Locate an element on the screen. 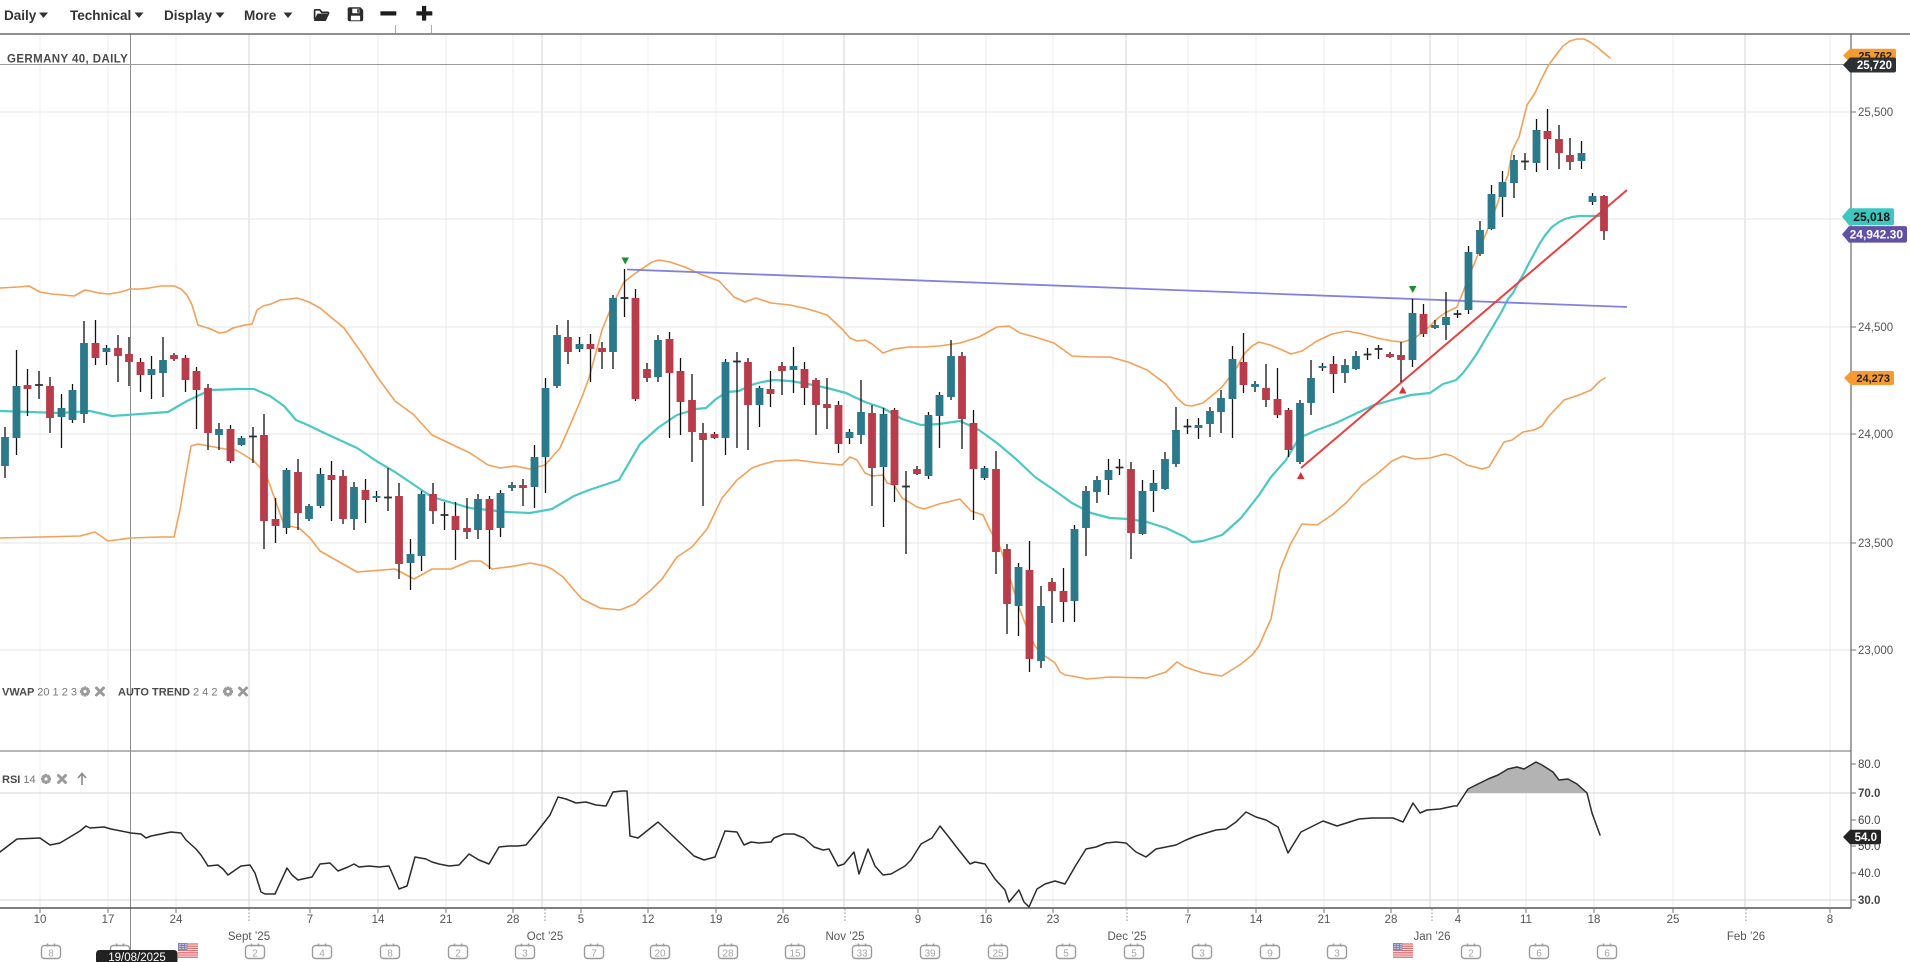 The image size is (1910, 962). svg-text: Nov ’25 is located at coordinates (845, 937).